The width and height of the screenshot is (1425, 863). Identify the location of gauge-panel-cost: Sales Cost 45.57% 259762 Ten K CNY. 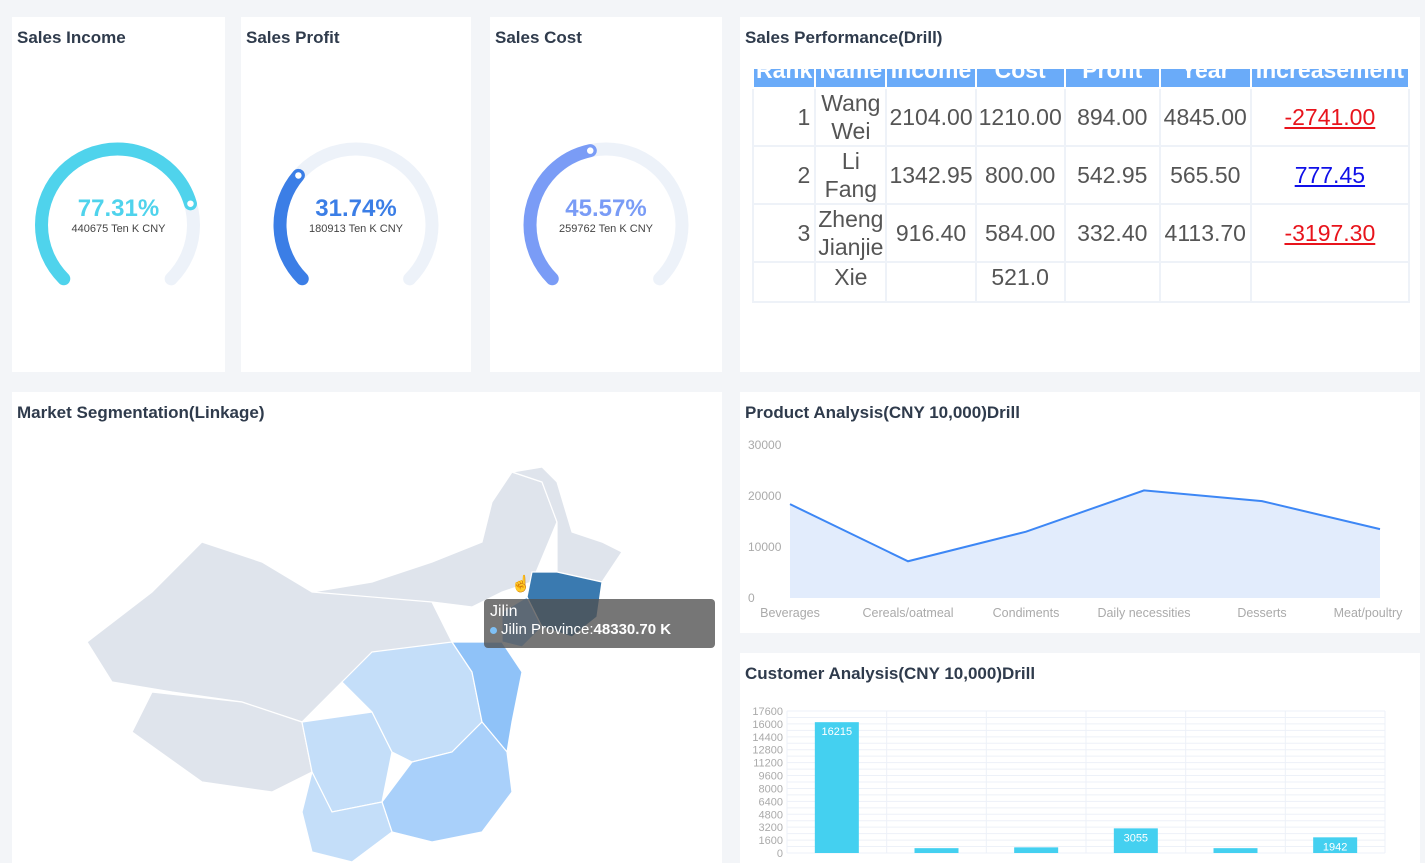
(606, 194).